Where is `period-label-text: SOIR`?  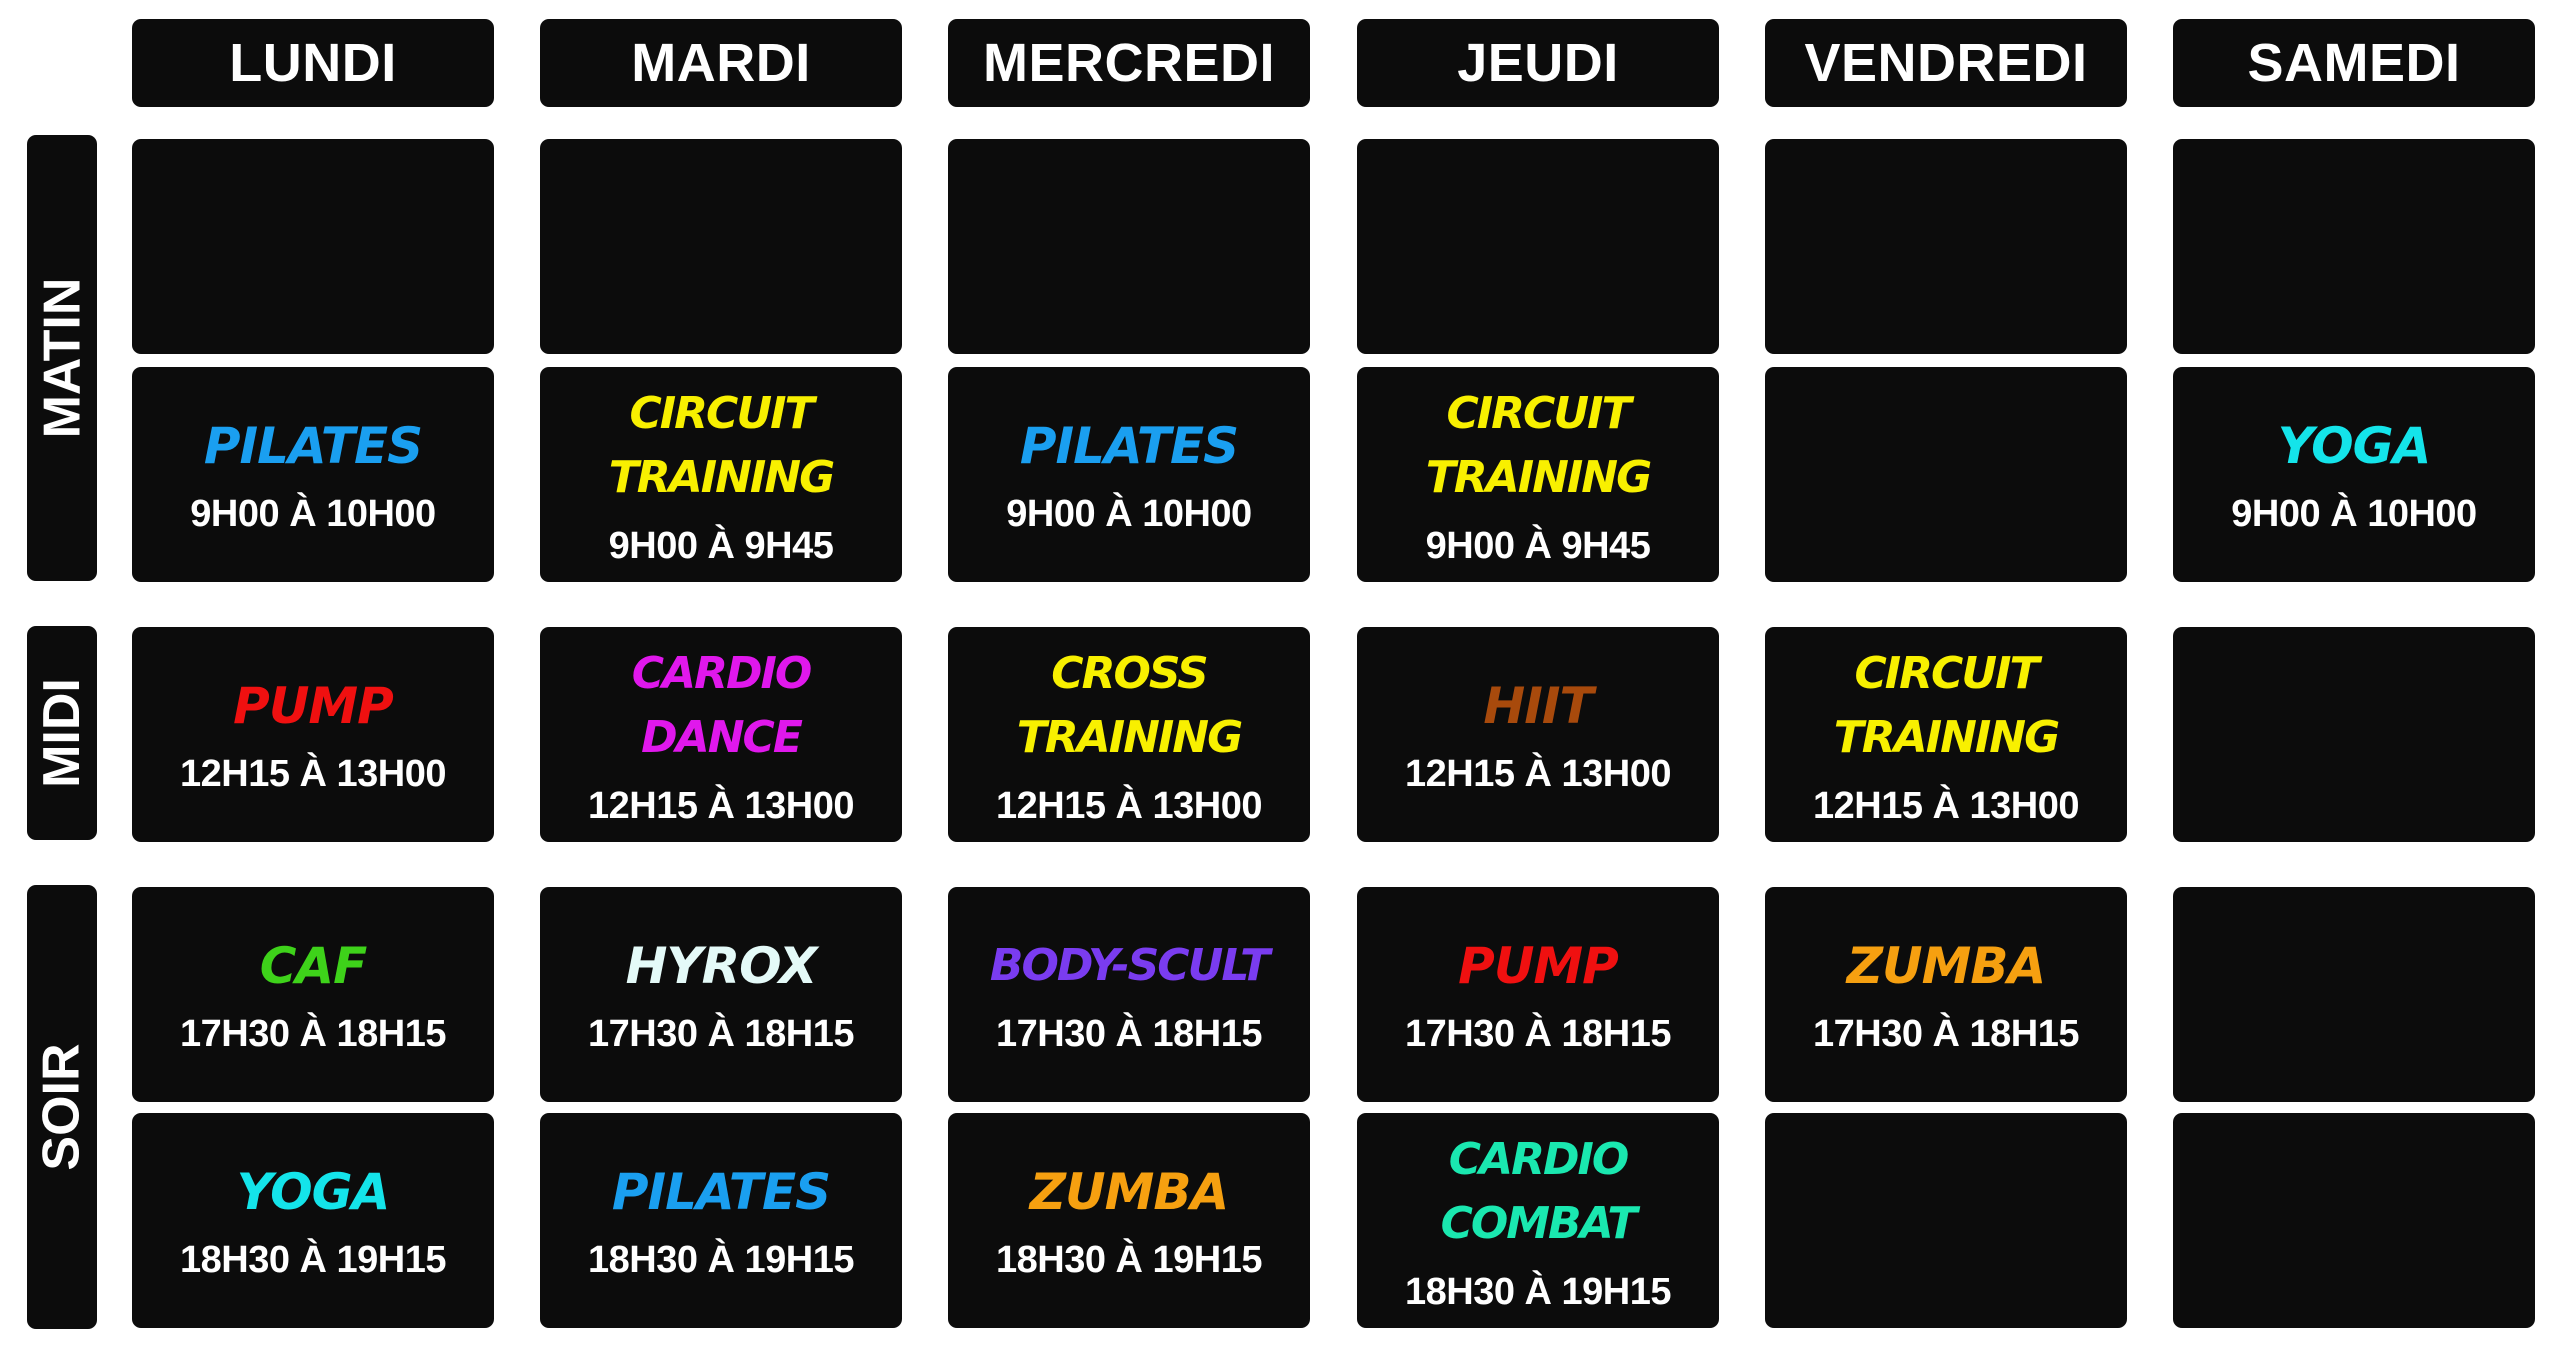
period-label-text: SOIR is located at coordinates (62, 1107).